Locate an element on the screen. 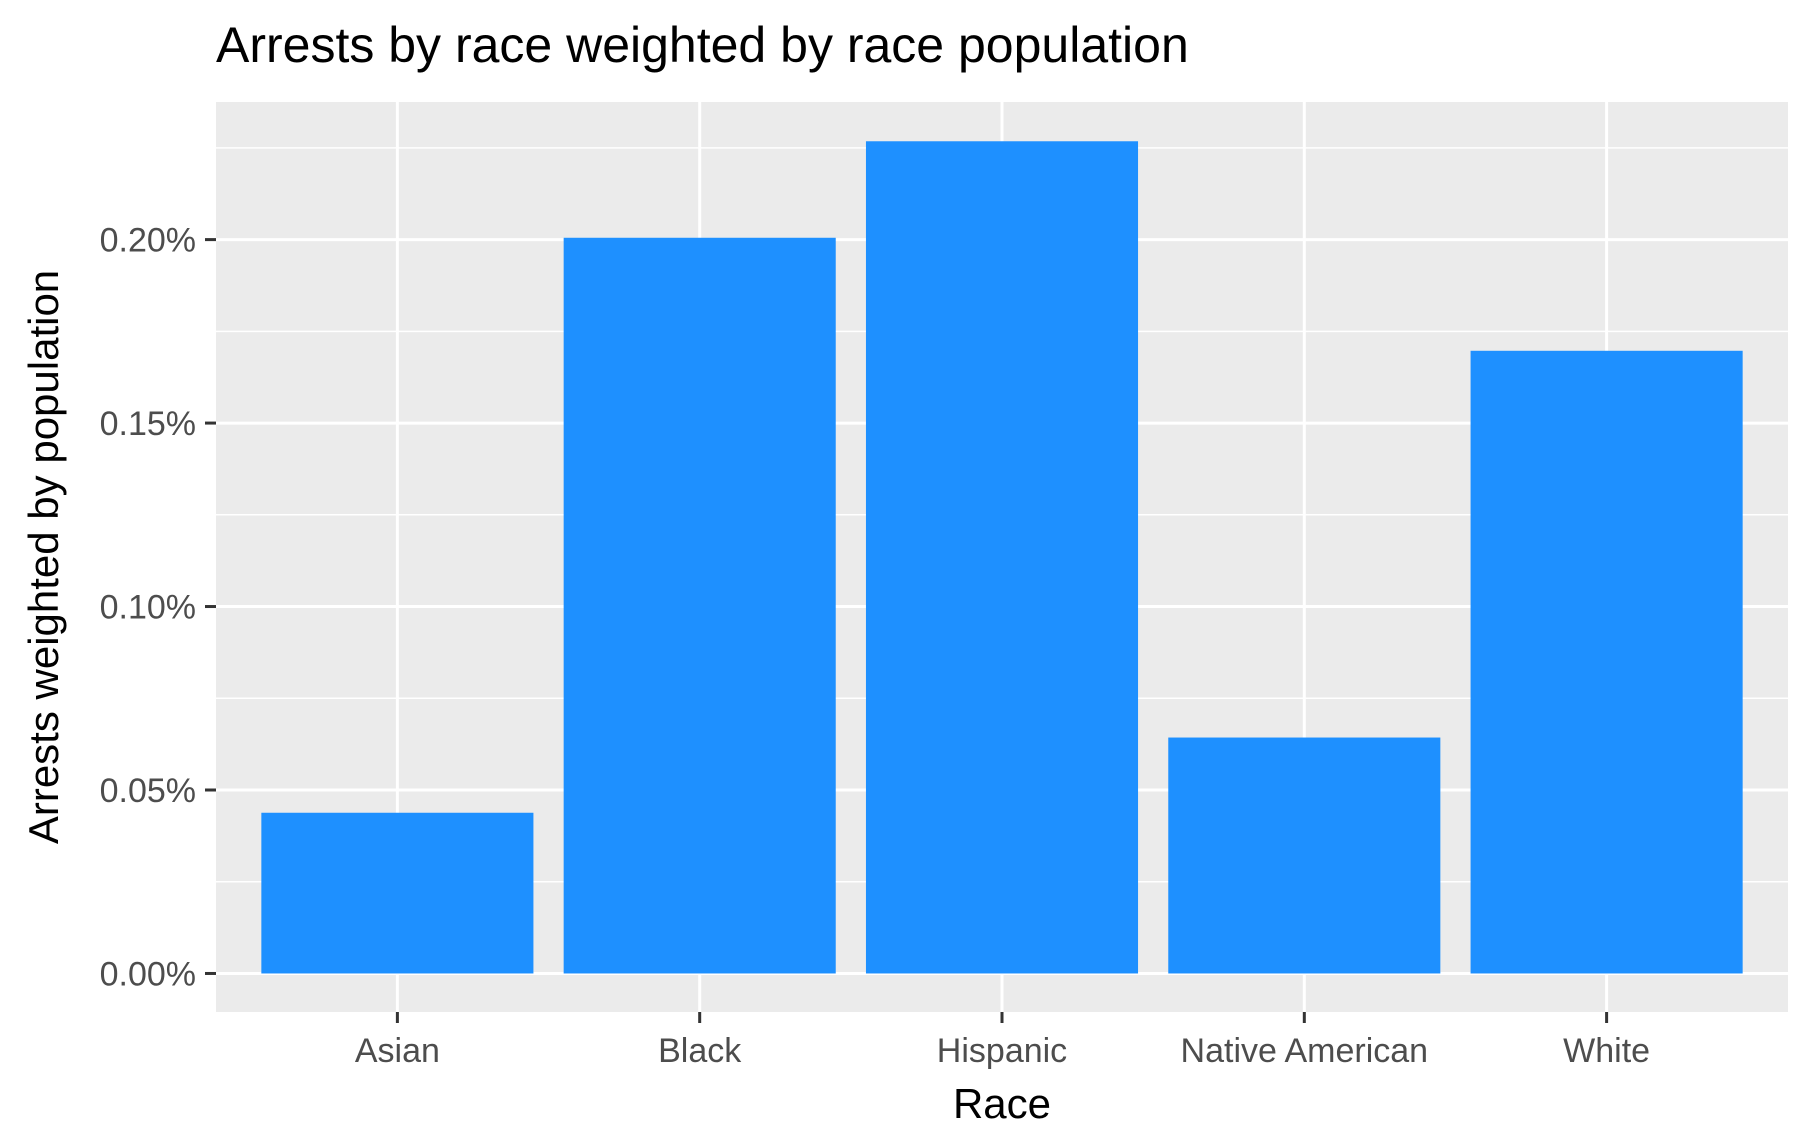 The image size is (1803, 1137). bar-hispanic is located at coordinates (1002, 557).